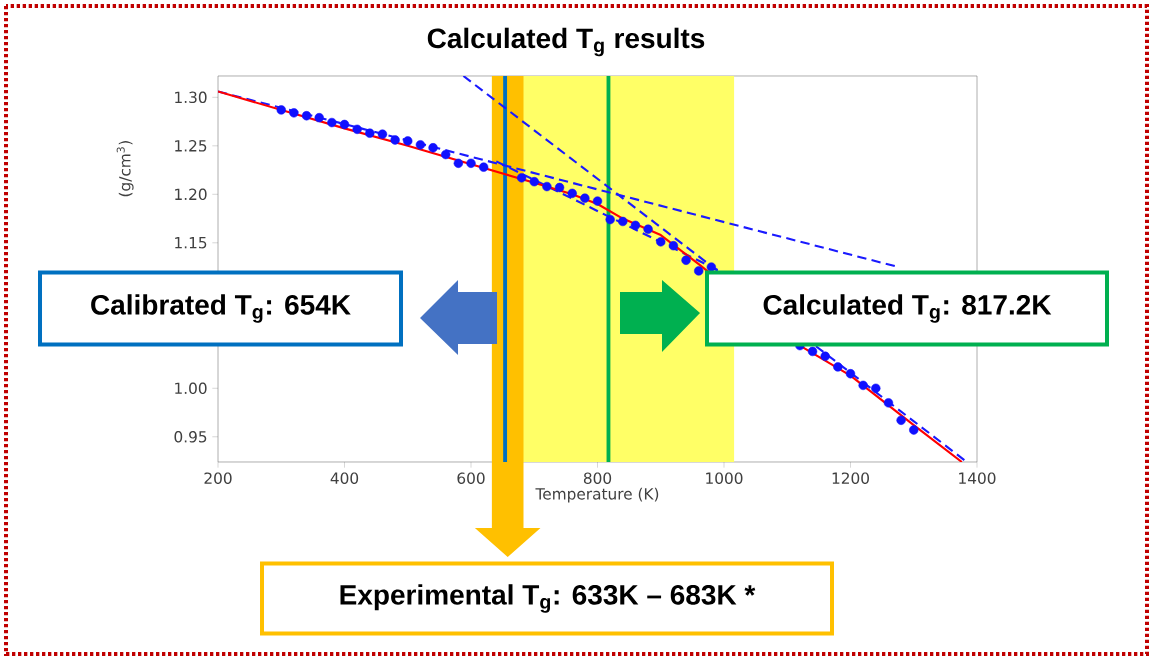 Image resolution: width=1153 pixels, height=660 pixels. Describe the element at coordinates (191, 388) in the screenshot. I see `y-tick-label: 1.00` at that location.